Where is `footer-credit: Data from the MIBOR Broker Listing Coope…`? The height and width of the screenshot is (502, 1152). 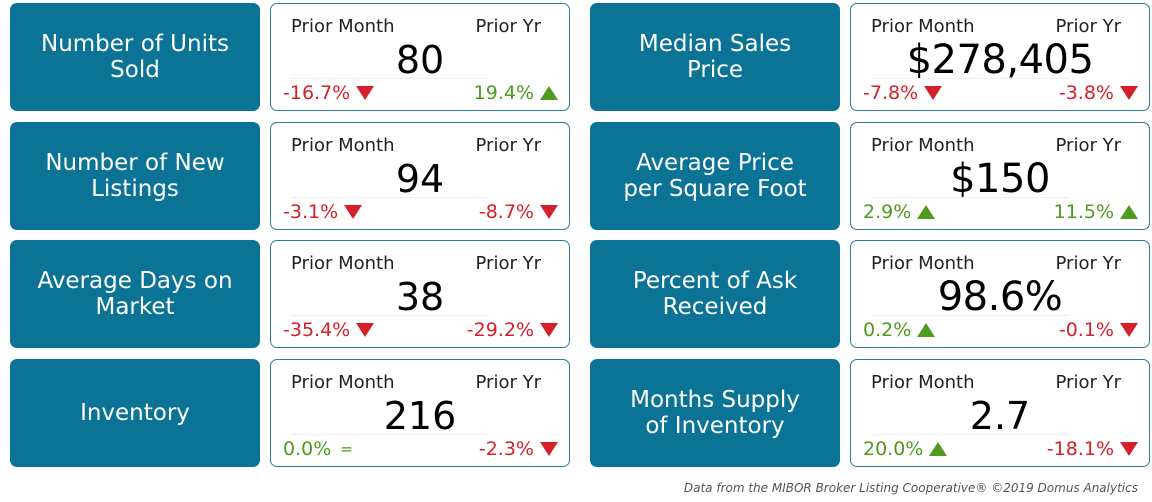
footer-credit: Data from the MIBOR Broker Listing Coope… is located at coordinates (910, 488).